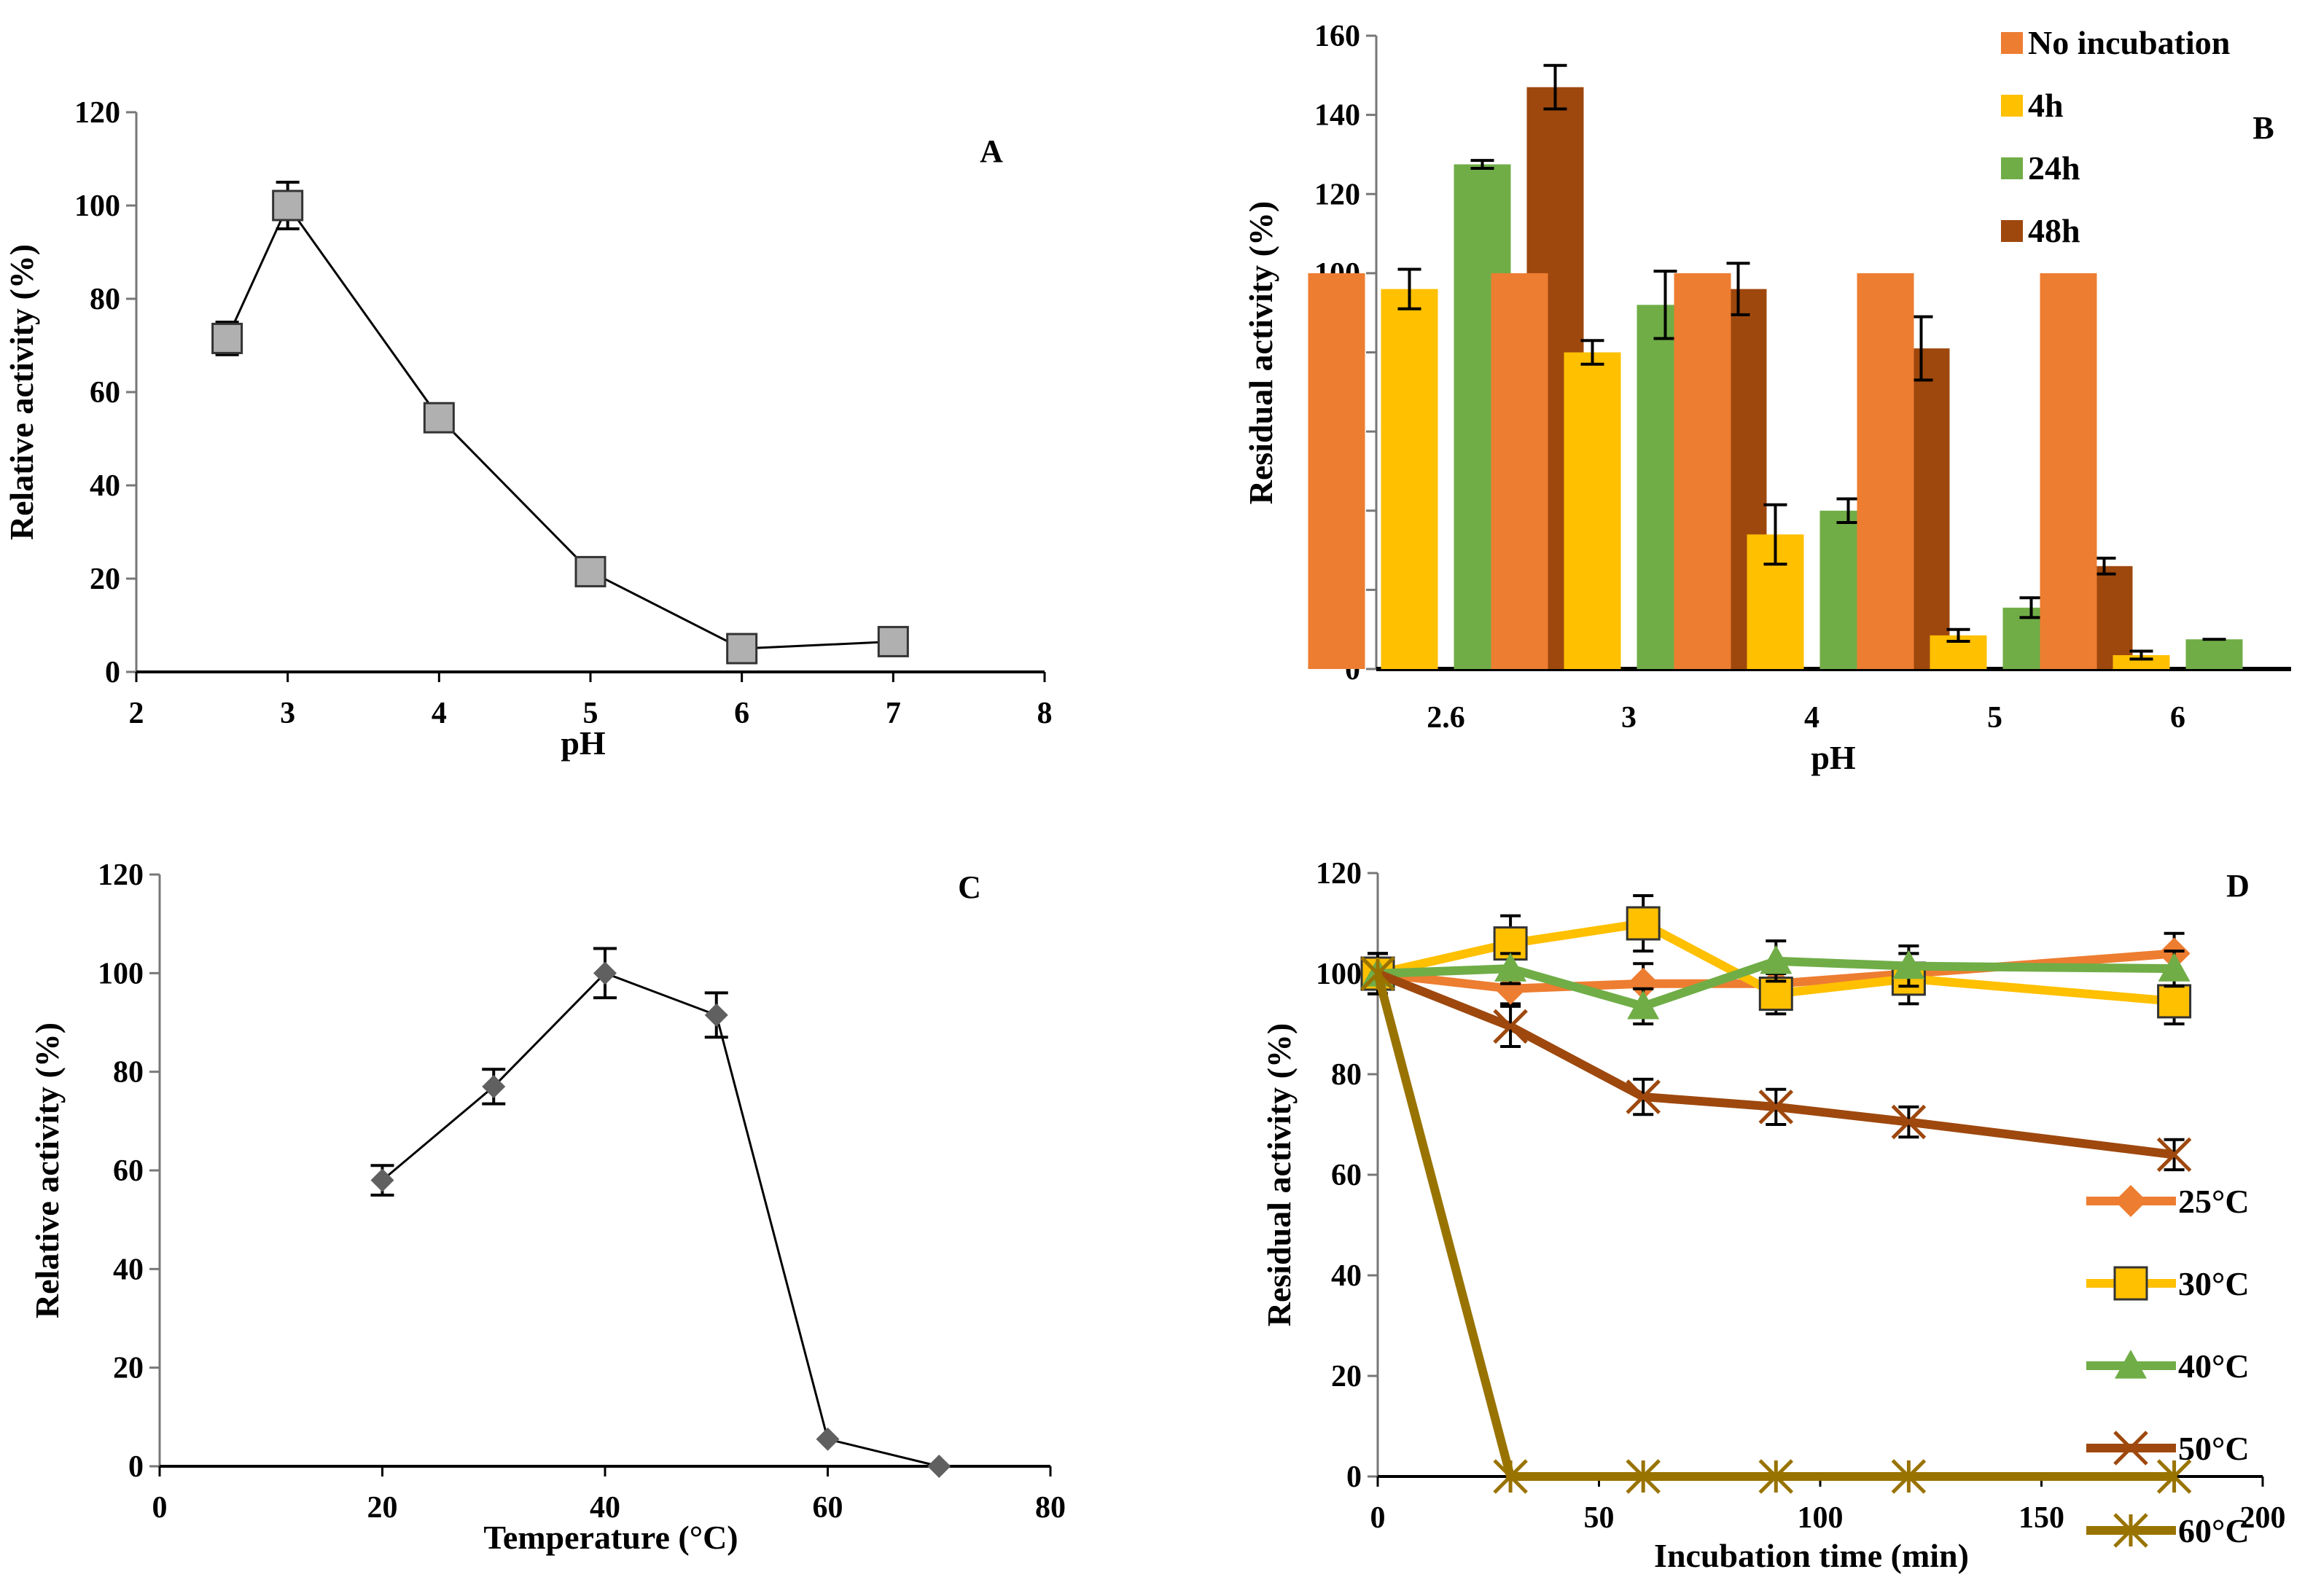 Image resolution: width=2321 pixels, height=1596 pixels. What do you see at coordinates (2115, 136) in the screenshot?
I see `legend: No incubation 4h 24h 48h` at bounding box center [2115, 136].